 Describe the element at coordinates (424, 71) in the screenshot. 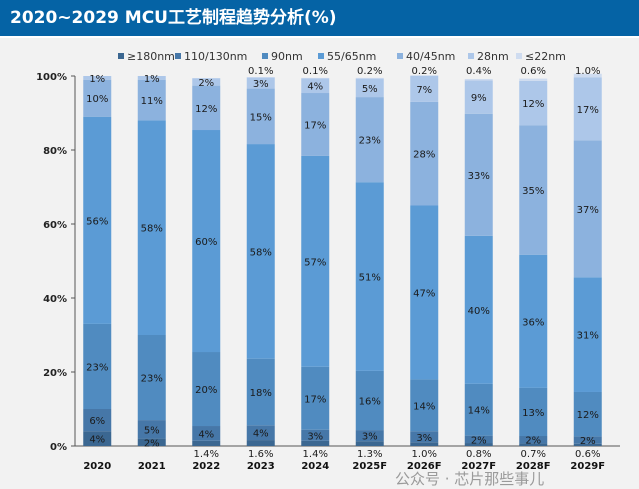

I see `data-label: 0.2%` at that location.